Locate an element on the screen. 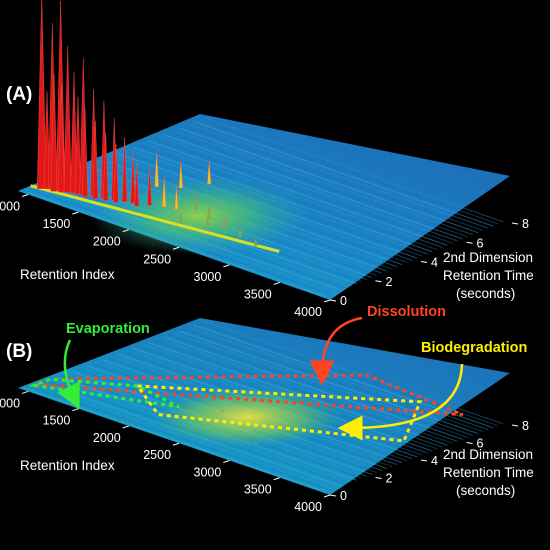 Image resolution: width=550 pixels, height=550 pixels. biodegradation-arrow is located at coordinates (400, 402).